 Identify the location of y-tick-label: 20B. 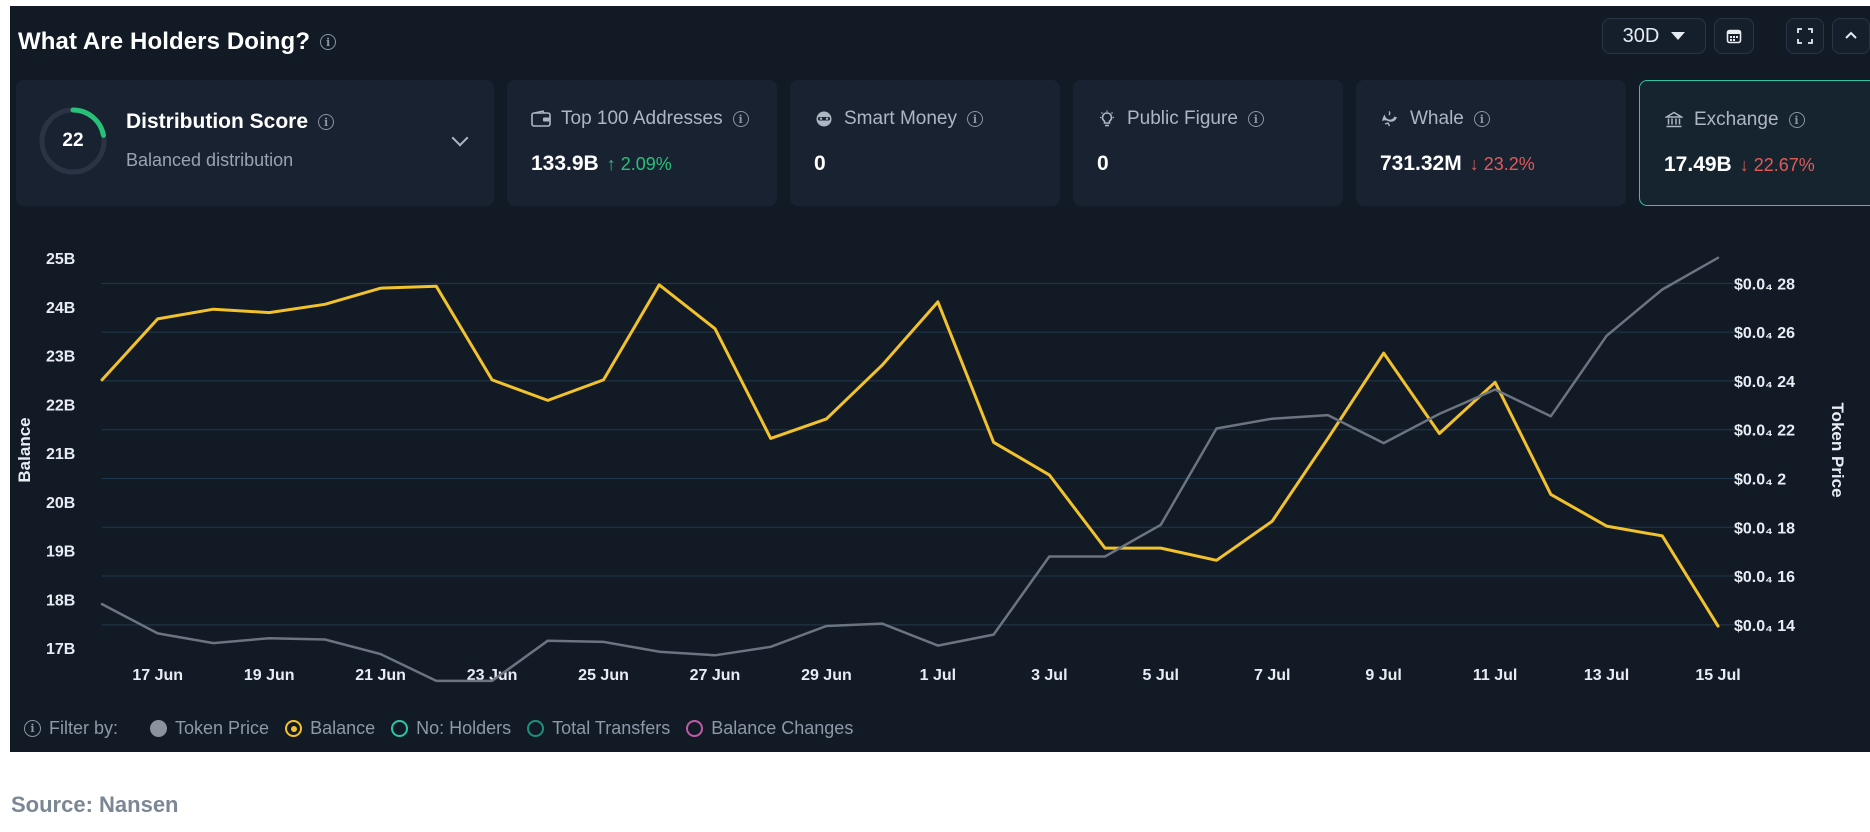
(60, 503).